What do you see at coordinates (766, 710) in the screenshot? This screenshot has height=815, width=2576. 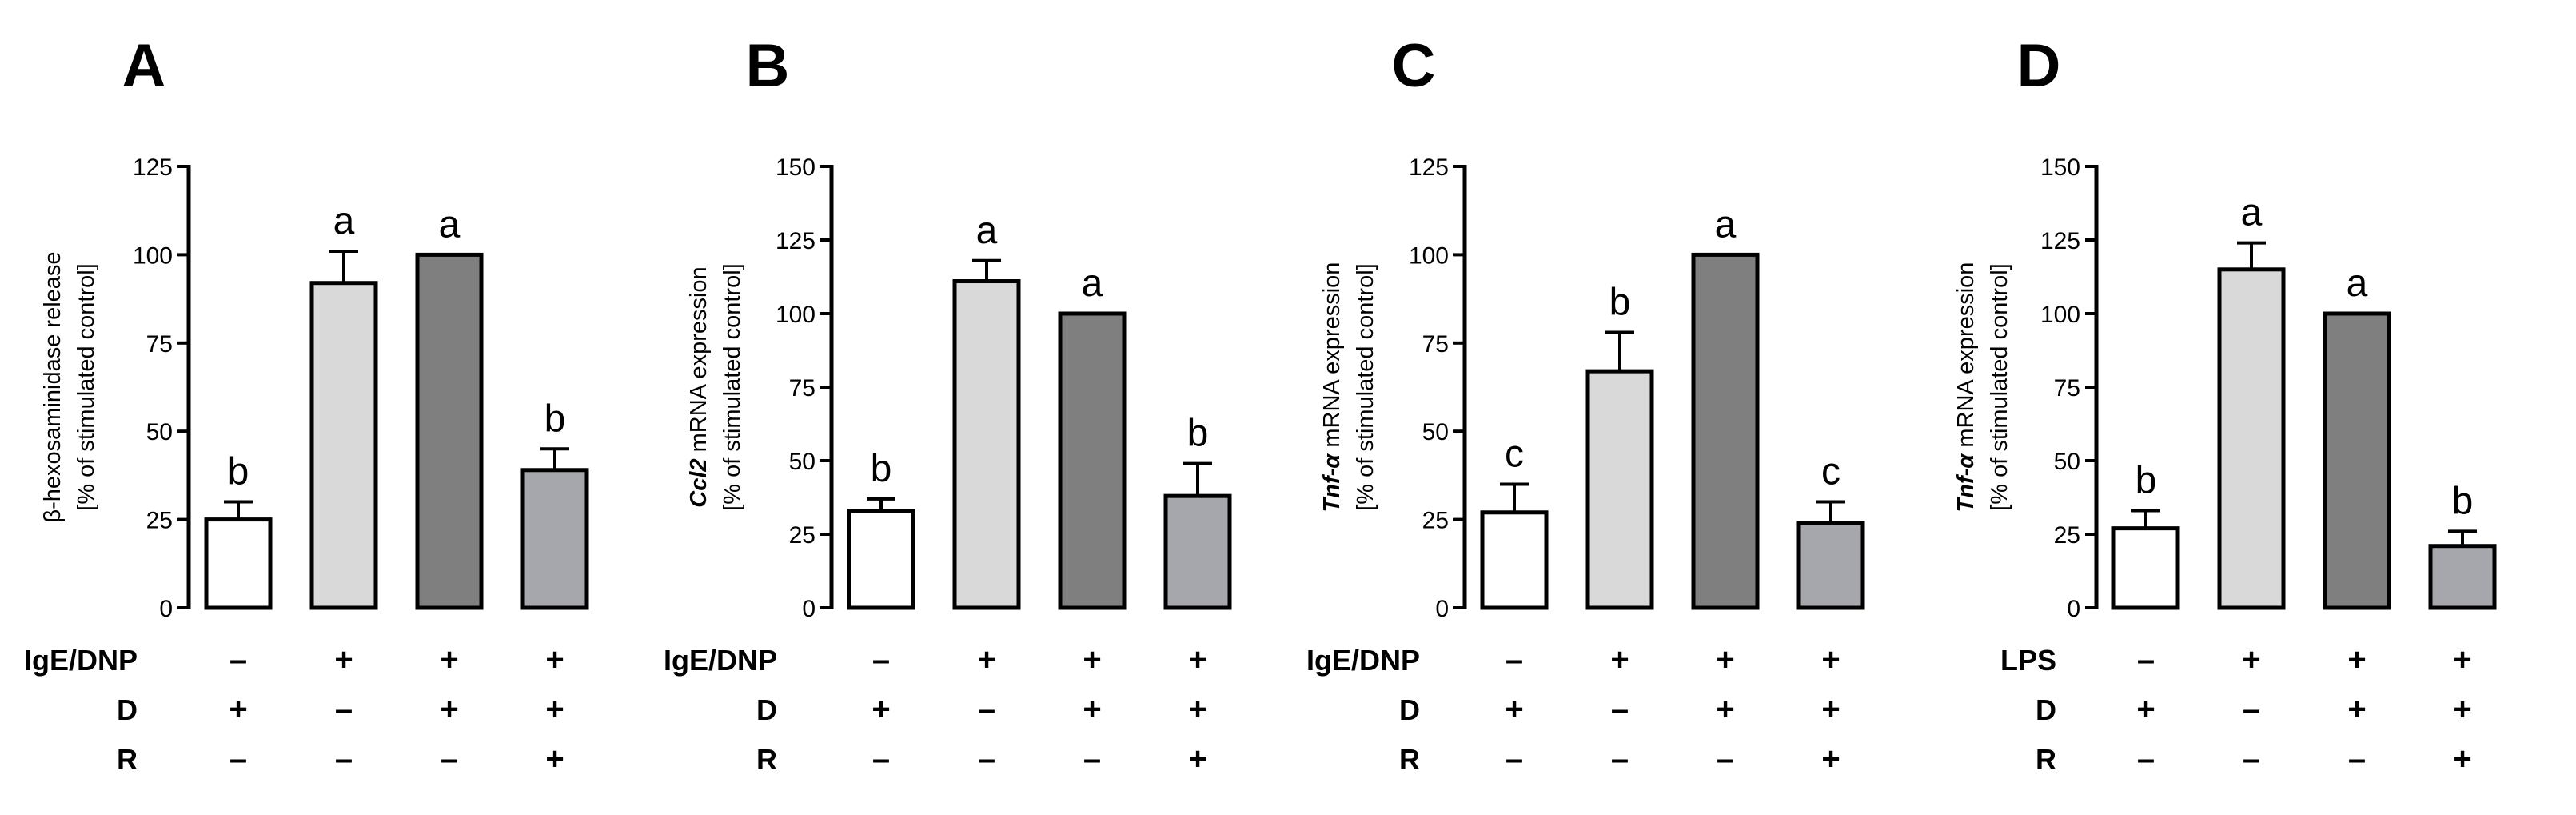 I see `condition-label: D` at bounding box center [766, 710].